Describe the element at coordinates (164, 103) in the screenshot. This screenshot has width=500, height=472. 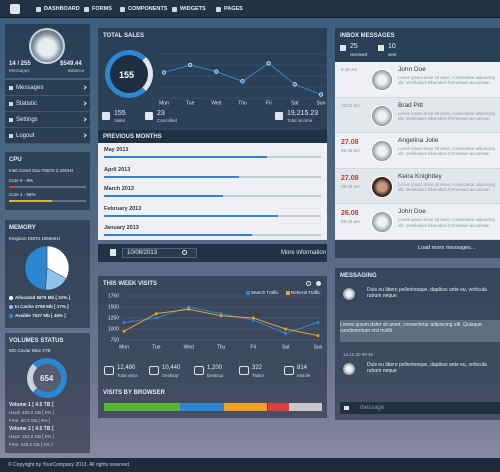
I see `x-tick-label: Mon` at that location.